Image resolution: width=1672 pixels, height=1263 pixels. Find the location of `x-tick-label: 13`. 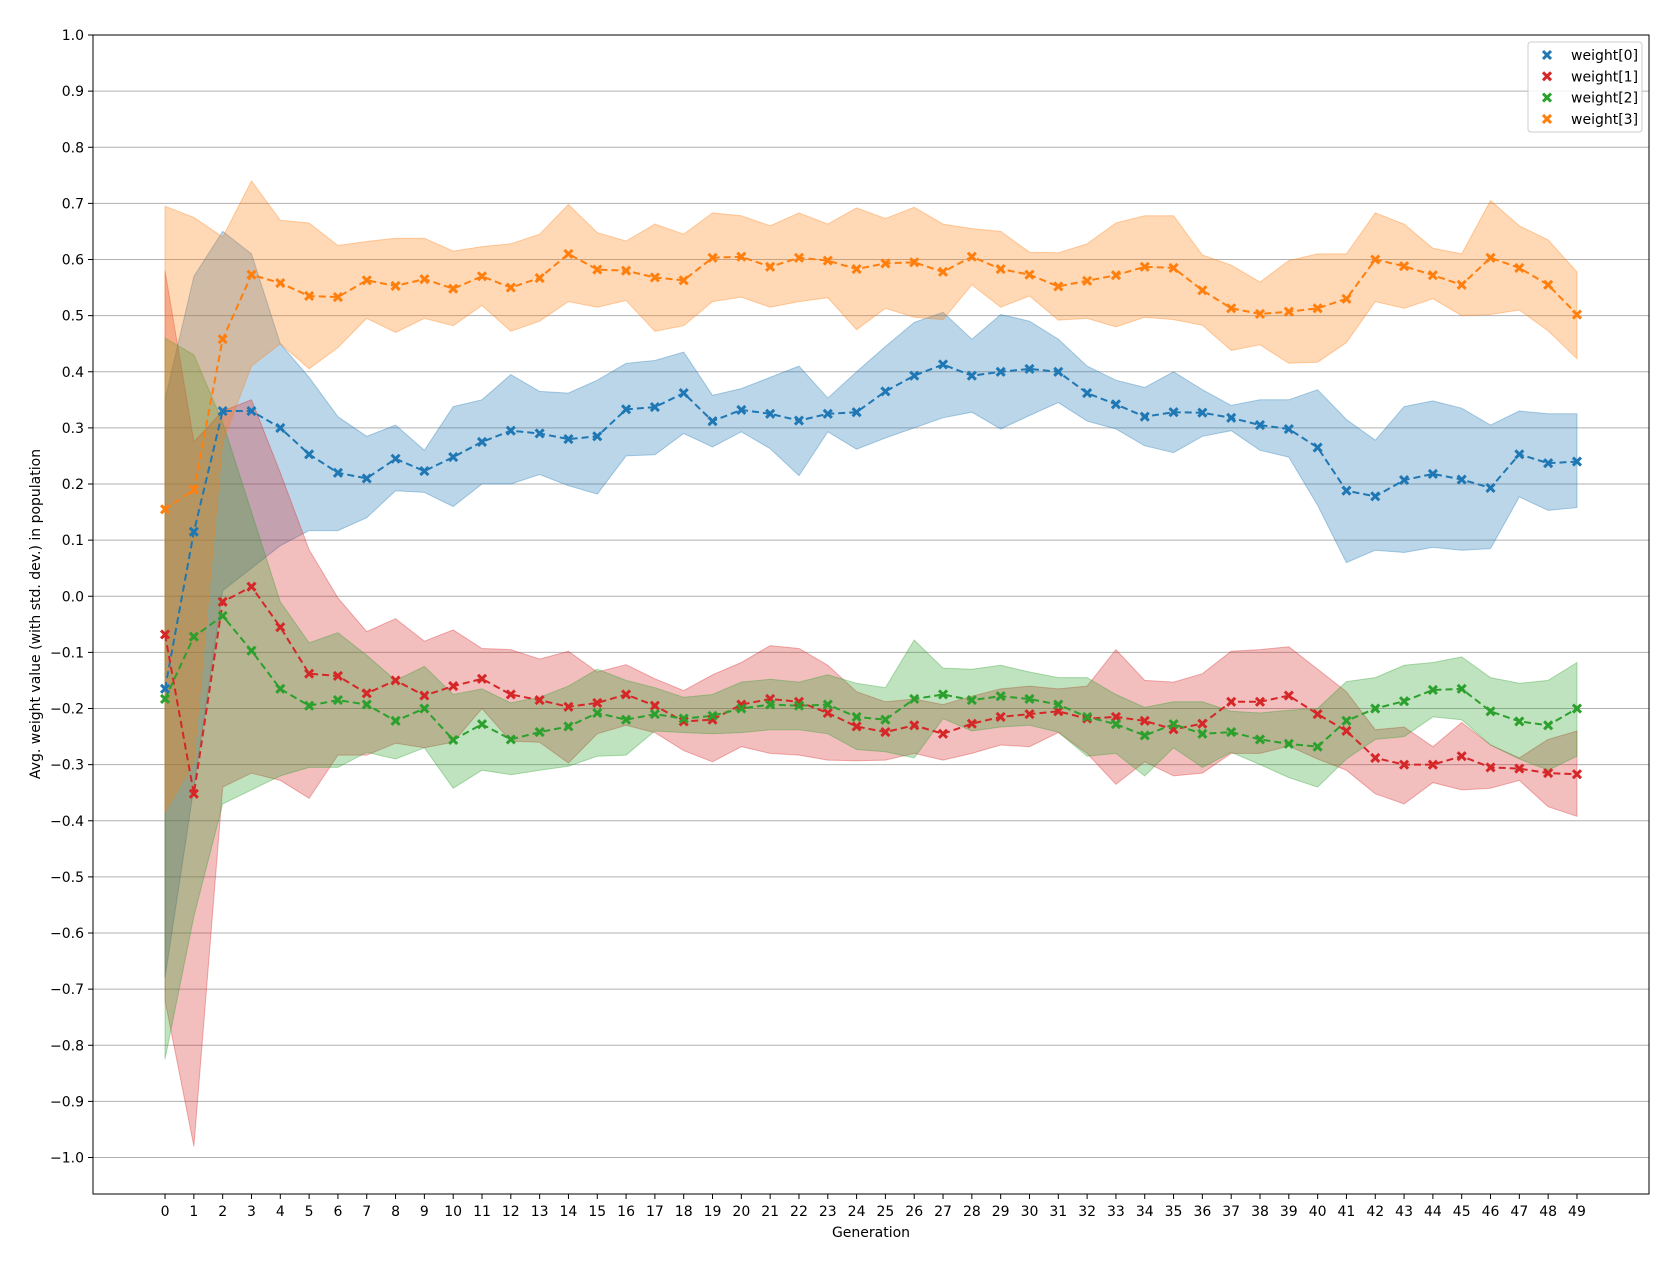

x-tick-label: 13 is located at coordinates (540, 1212).